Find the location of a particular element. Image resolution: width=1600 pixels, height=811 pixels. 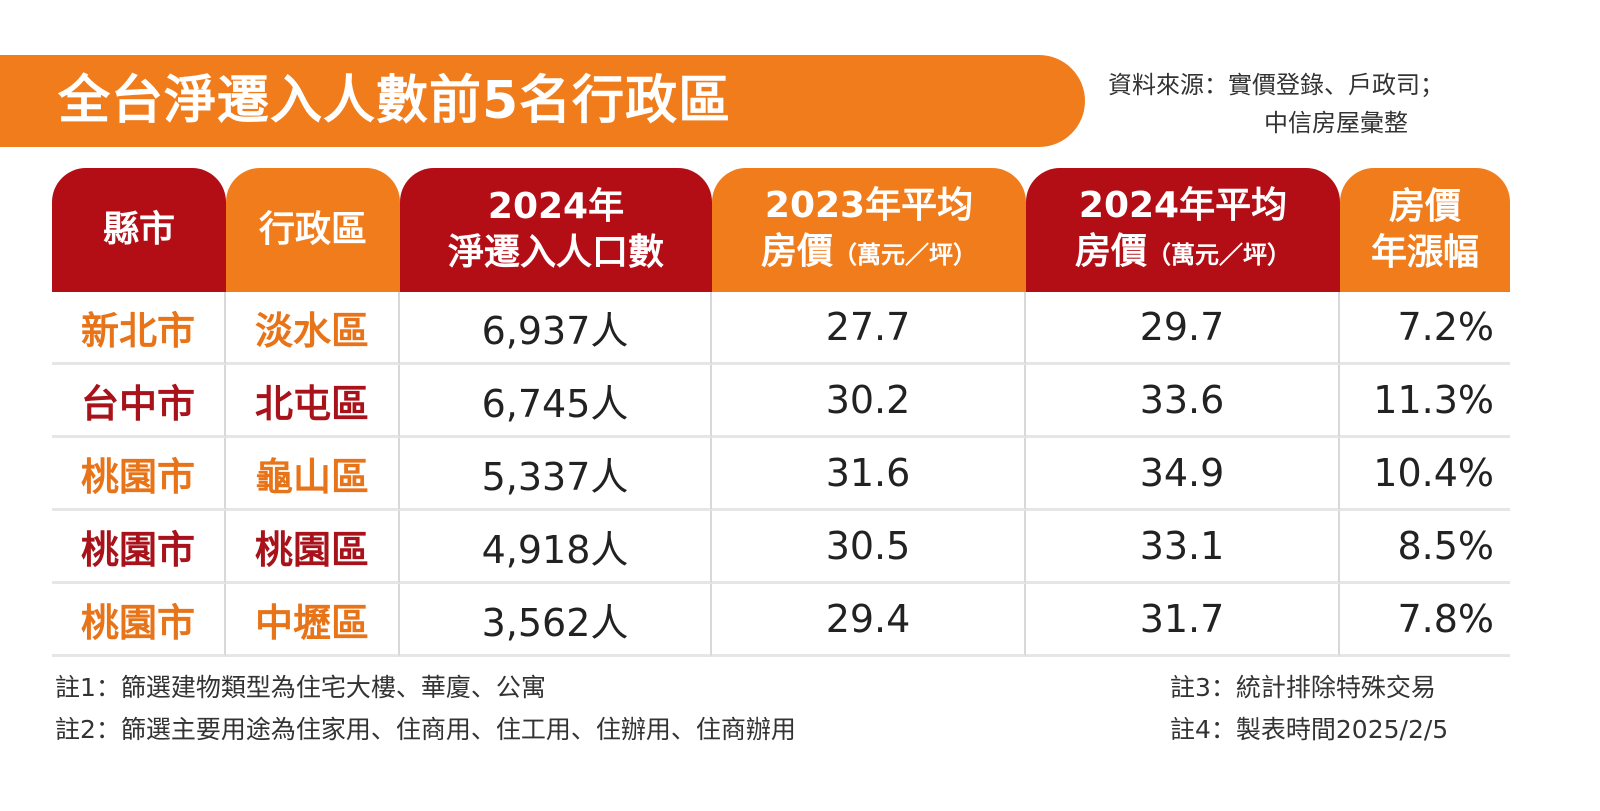

cell-district: 北屯區 is located at coordinates (313, 401).